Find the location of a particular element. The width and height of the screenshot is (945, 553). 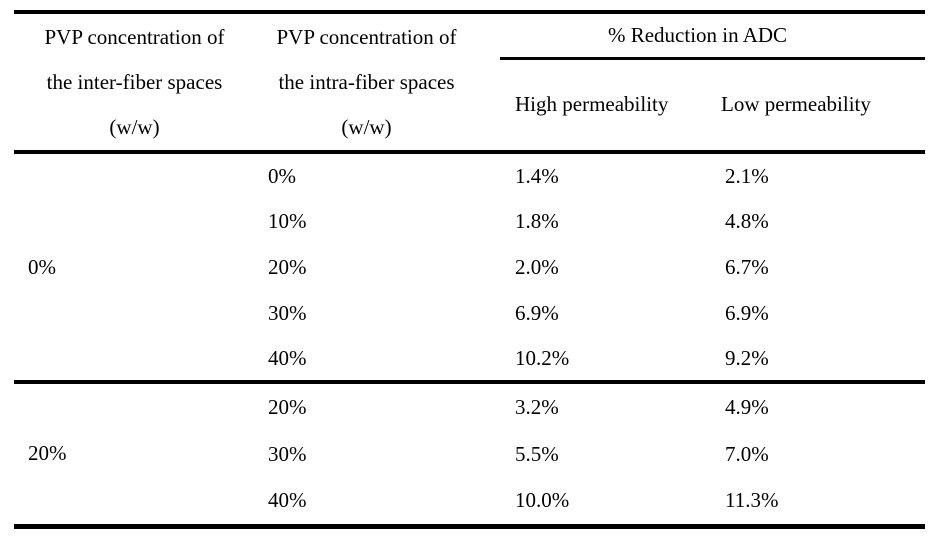

table-row: 10% 1.8% 4.8% is located at coordinates (469, 221).